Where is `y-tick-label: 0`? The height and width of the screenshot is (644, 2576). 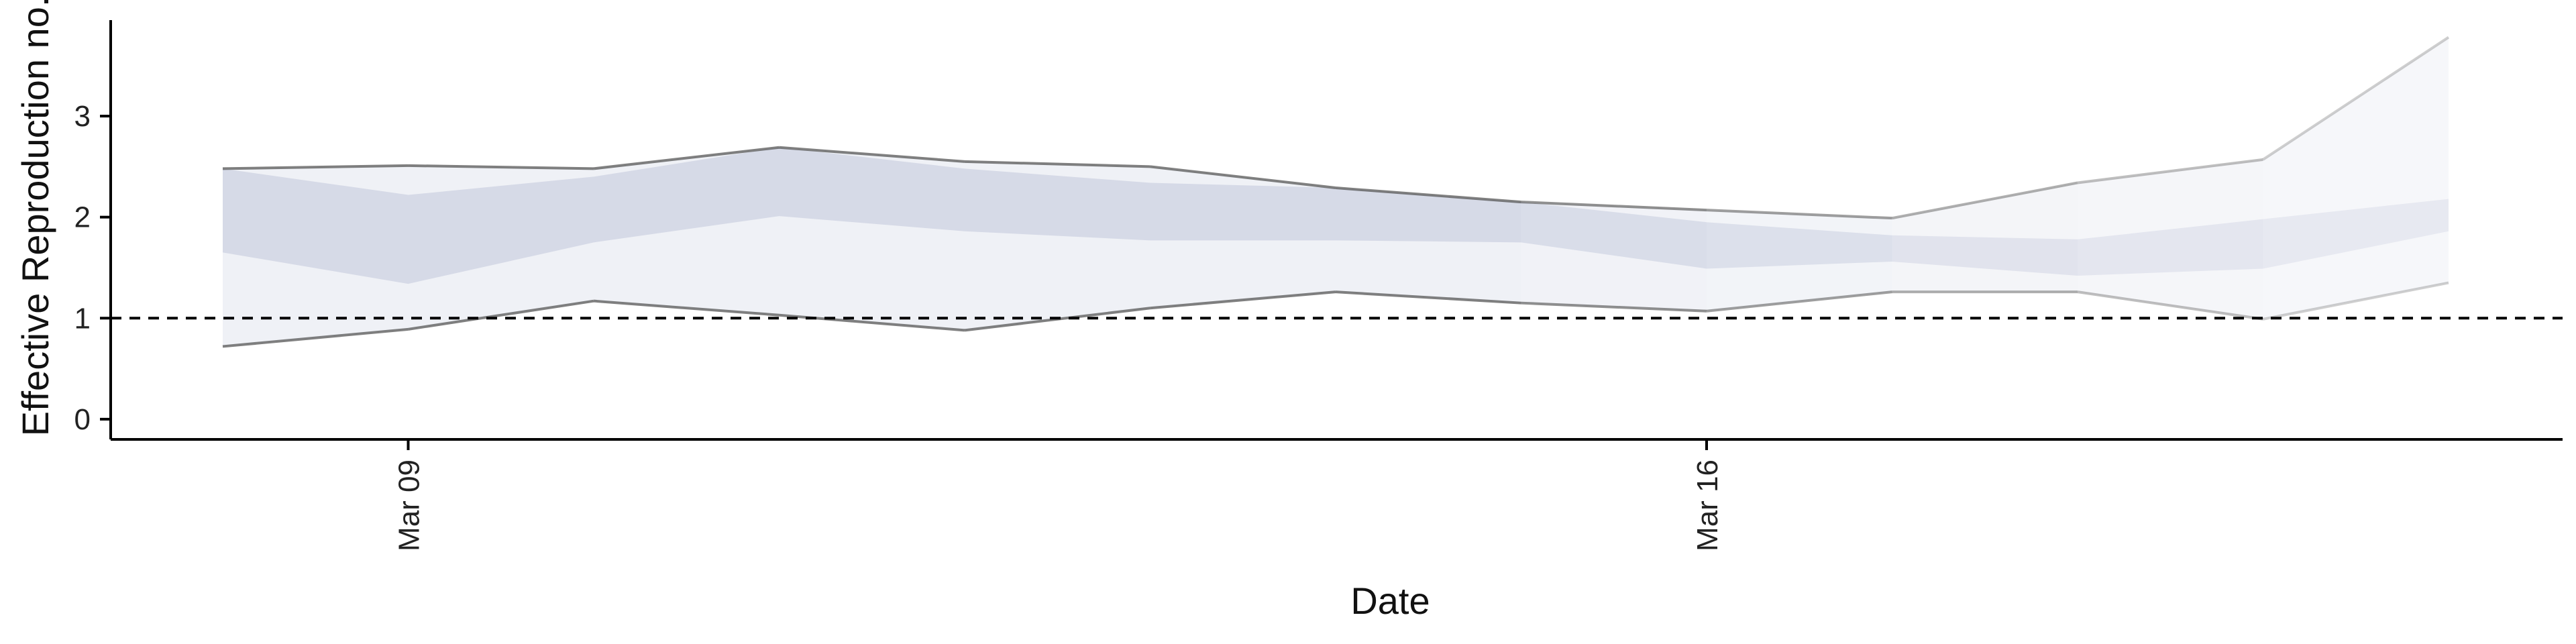
y-tick-label: 0 is located at coordinates (82, 419).